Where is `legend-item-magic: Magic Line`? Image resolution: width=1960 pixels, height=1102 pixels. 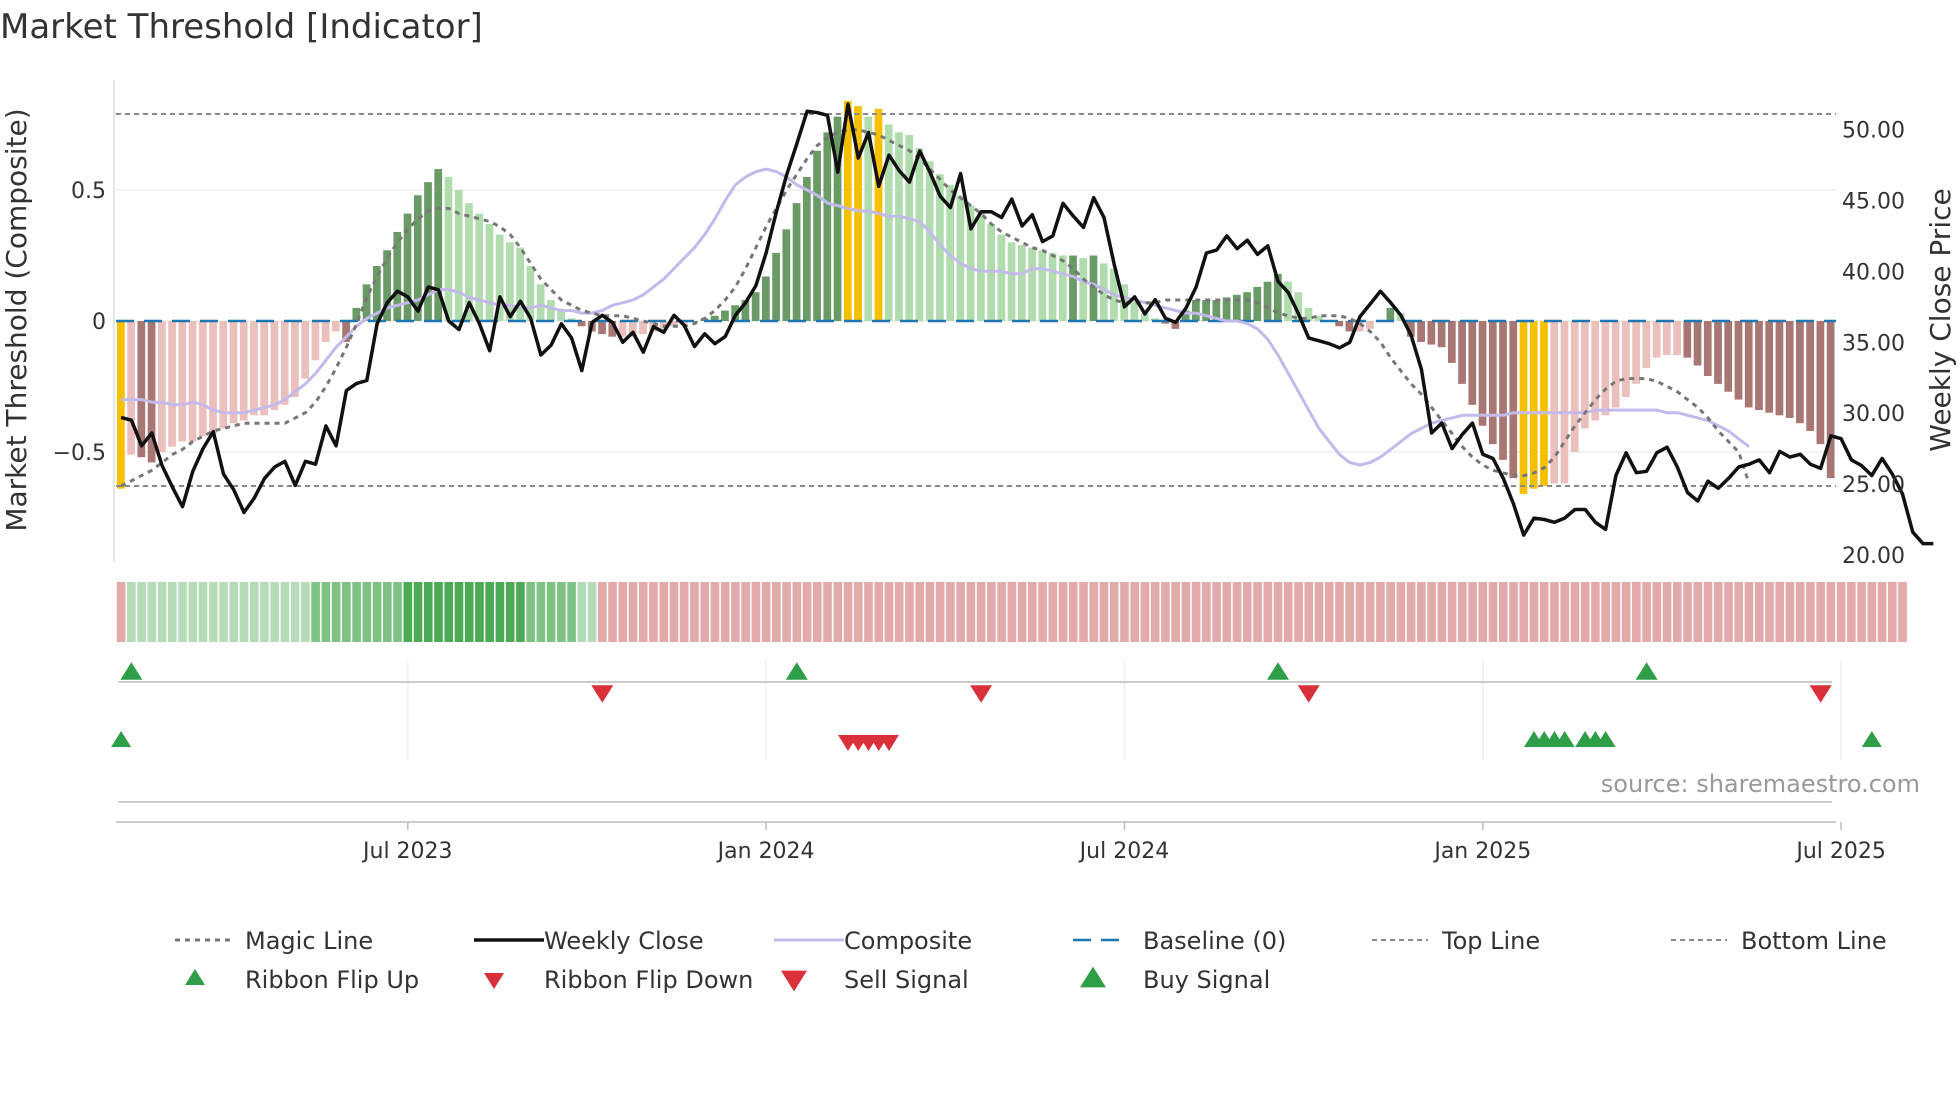 legend-item-magic: Magic Line is located at coordinates (274, 941).